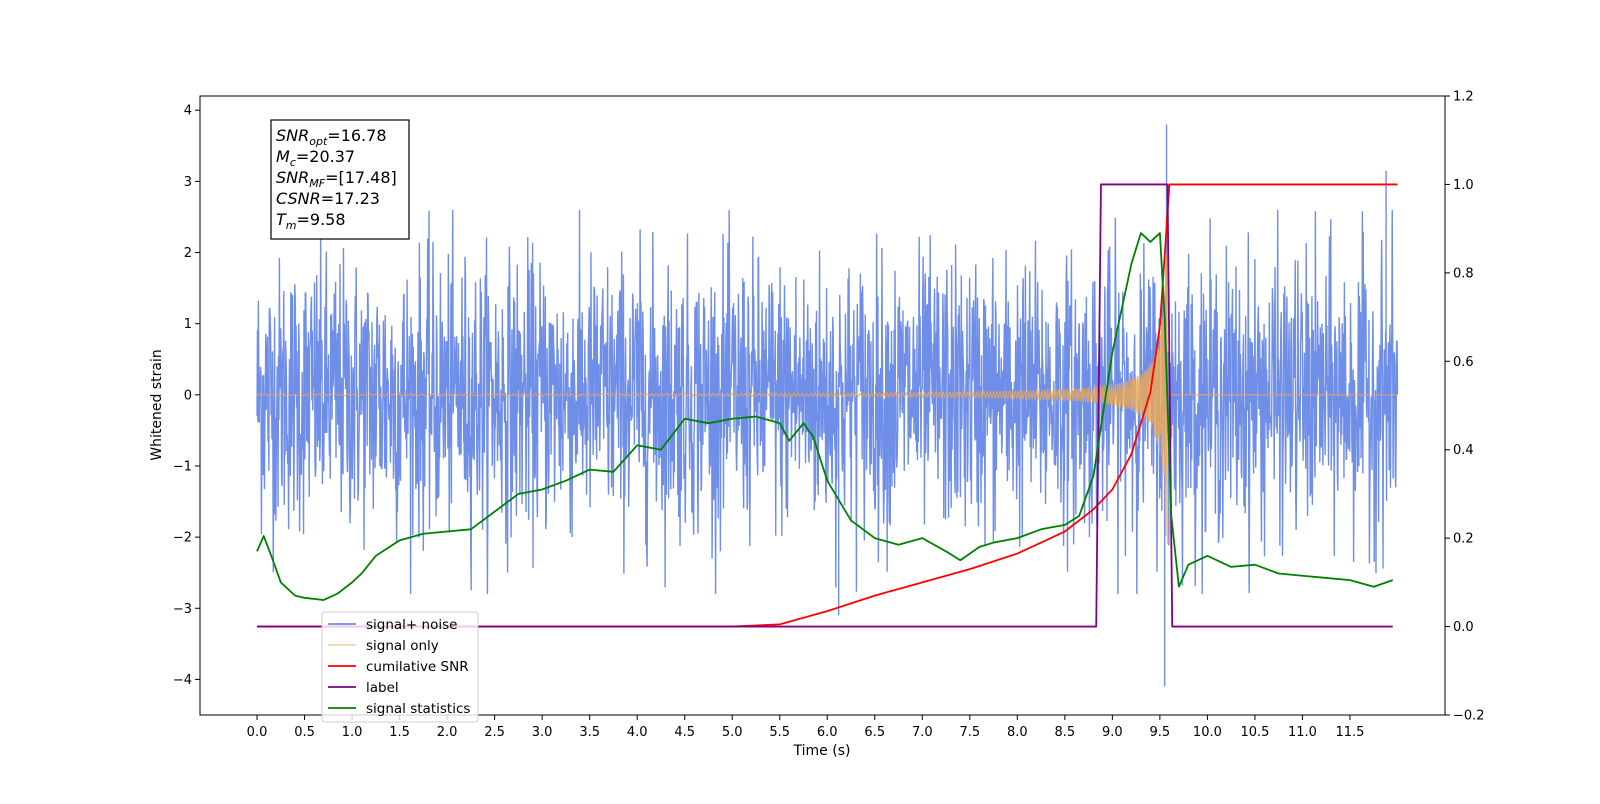 The width and height of the screenshot is (1600, 804). What do you see at coordinates (1463, 273) in the screenshot?
I see `y2-tick-label: 0.8` at bounding box center [1463, 273].